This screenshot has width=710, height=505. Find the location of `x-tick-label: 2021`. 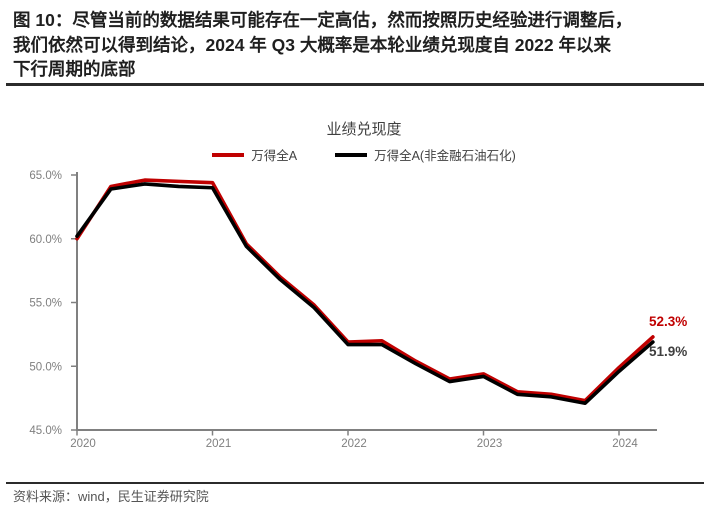

x-tick-label: 2021 is located at coordinates (219, 444).